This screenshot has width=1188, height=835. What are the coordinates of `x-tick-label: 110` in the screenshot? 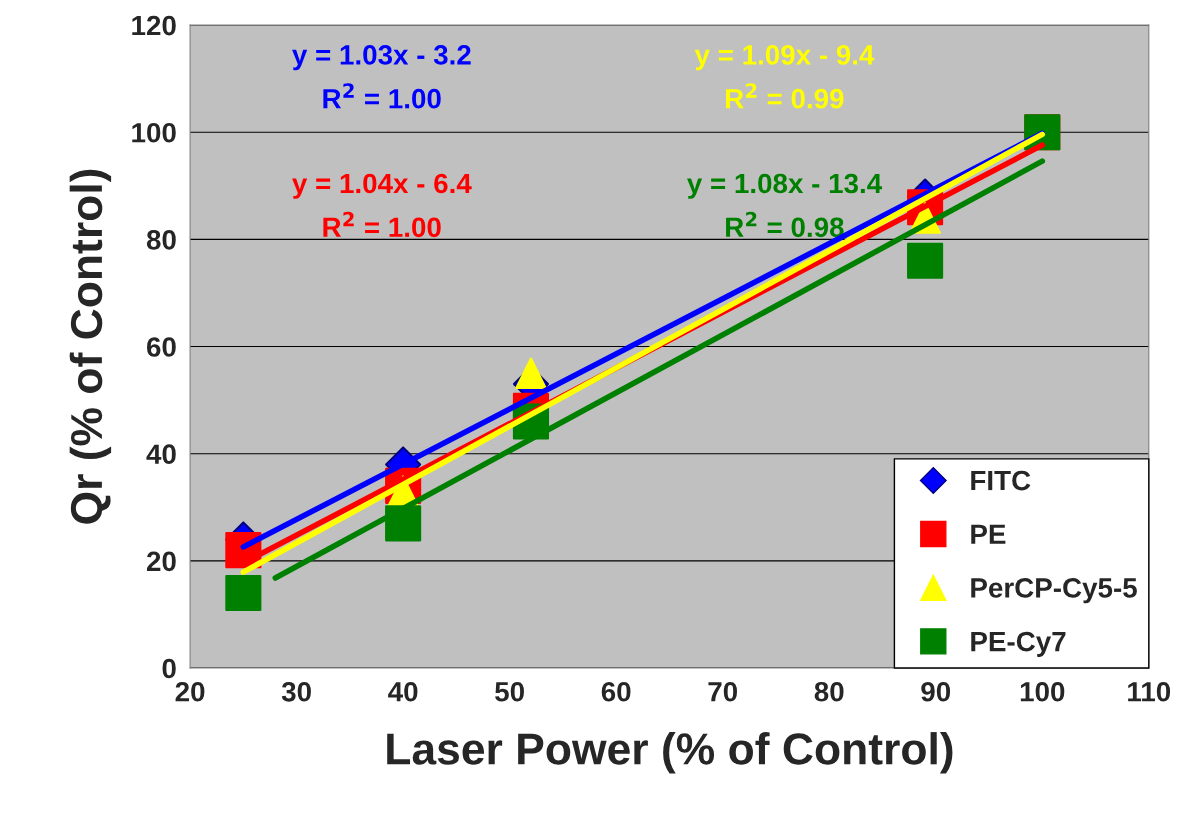 It's located at (1149, 691).